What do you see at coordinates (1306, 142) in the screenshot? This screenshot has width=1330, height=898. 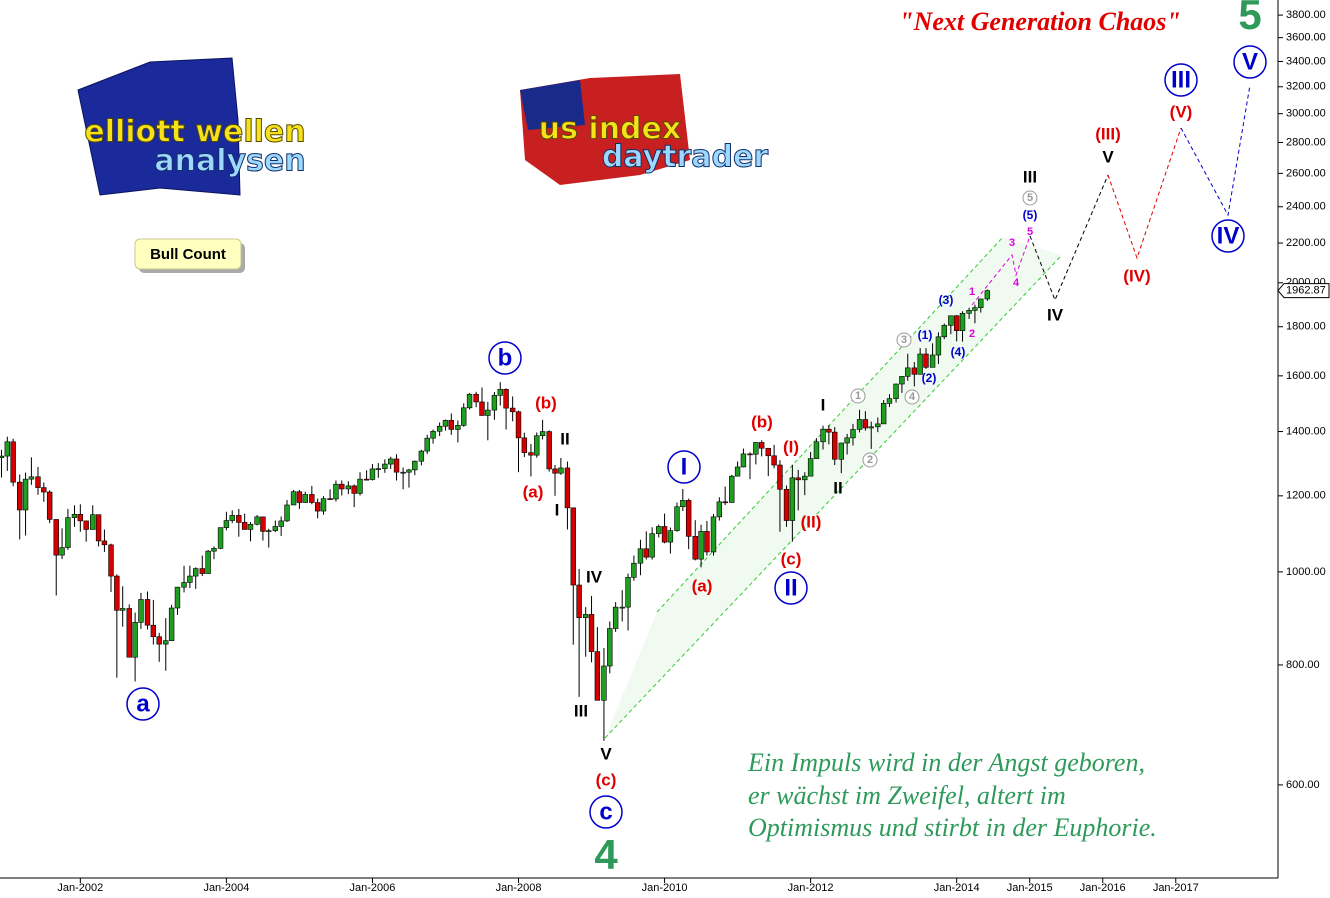 I see `y-tick-label: 2800.00` at bounding box center [1306, 142].